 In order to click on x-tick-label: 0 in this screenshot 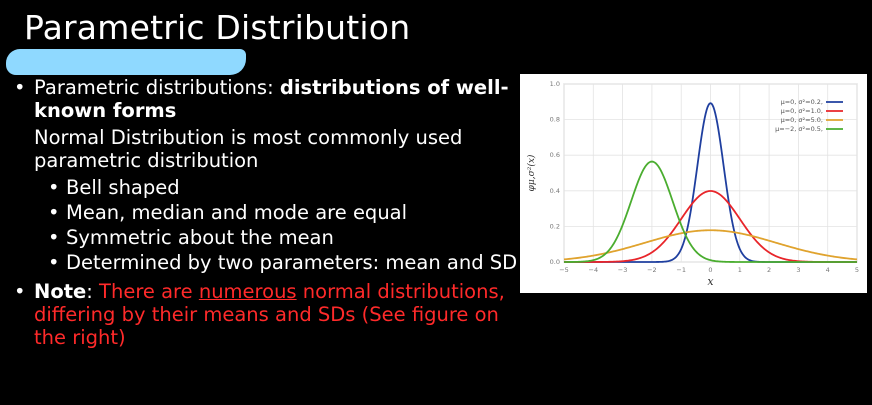, I will do `click(710, 270)`.